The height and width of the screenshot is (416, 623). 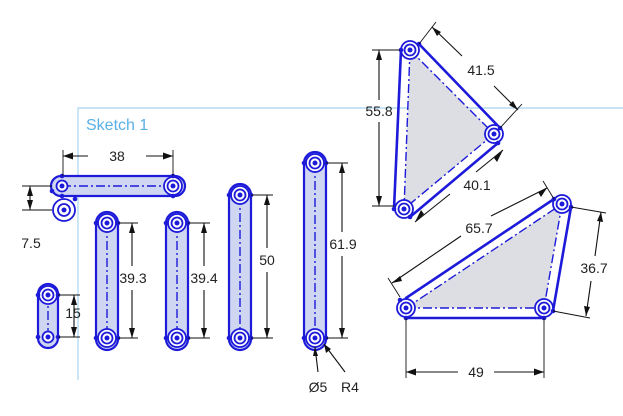 I want to click on dim-38-label: 38, so click(x=117, y=156).